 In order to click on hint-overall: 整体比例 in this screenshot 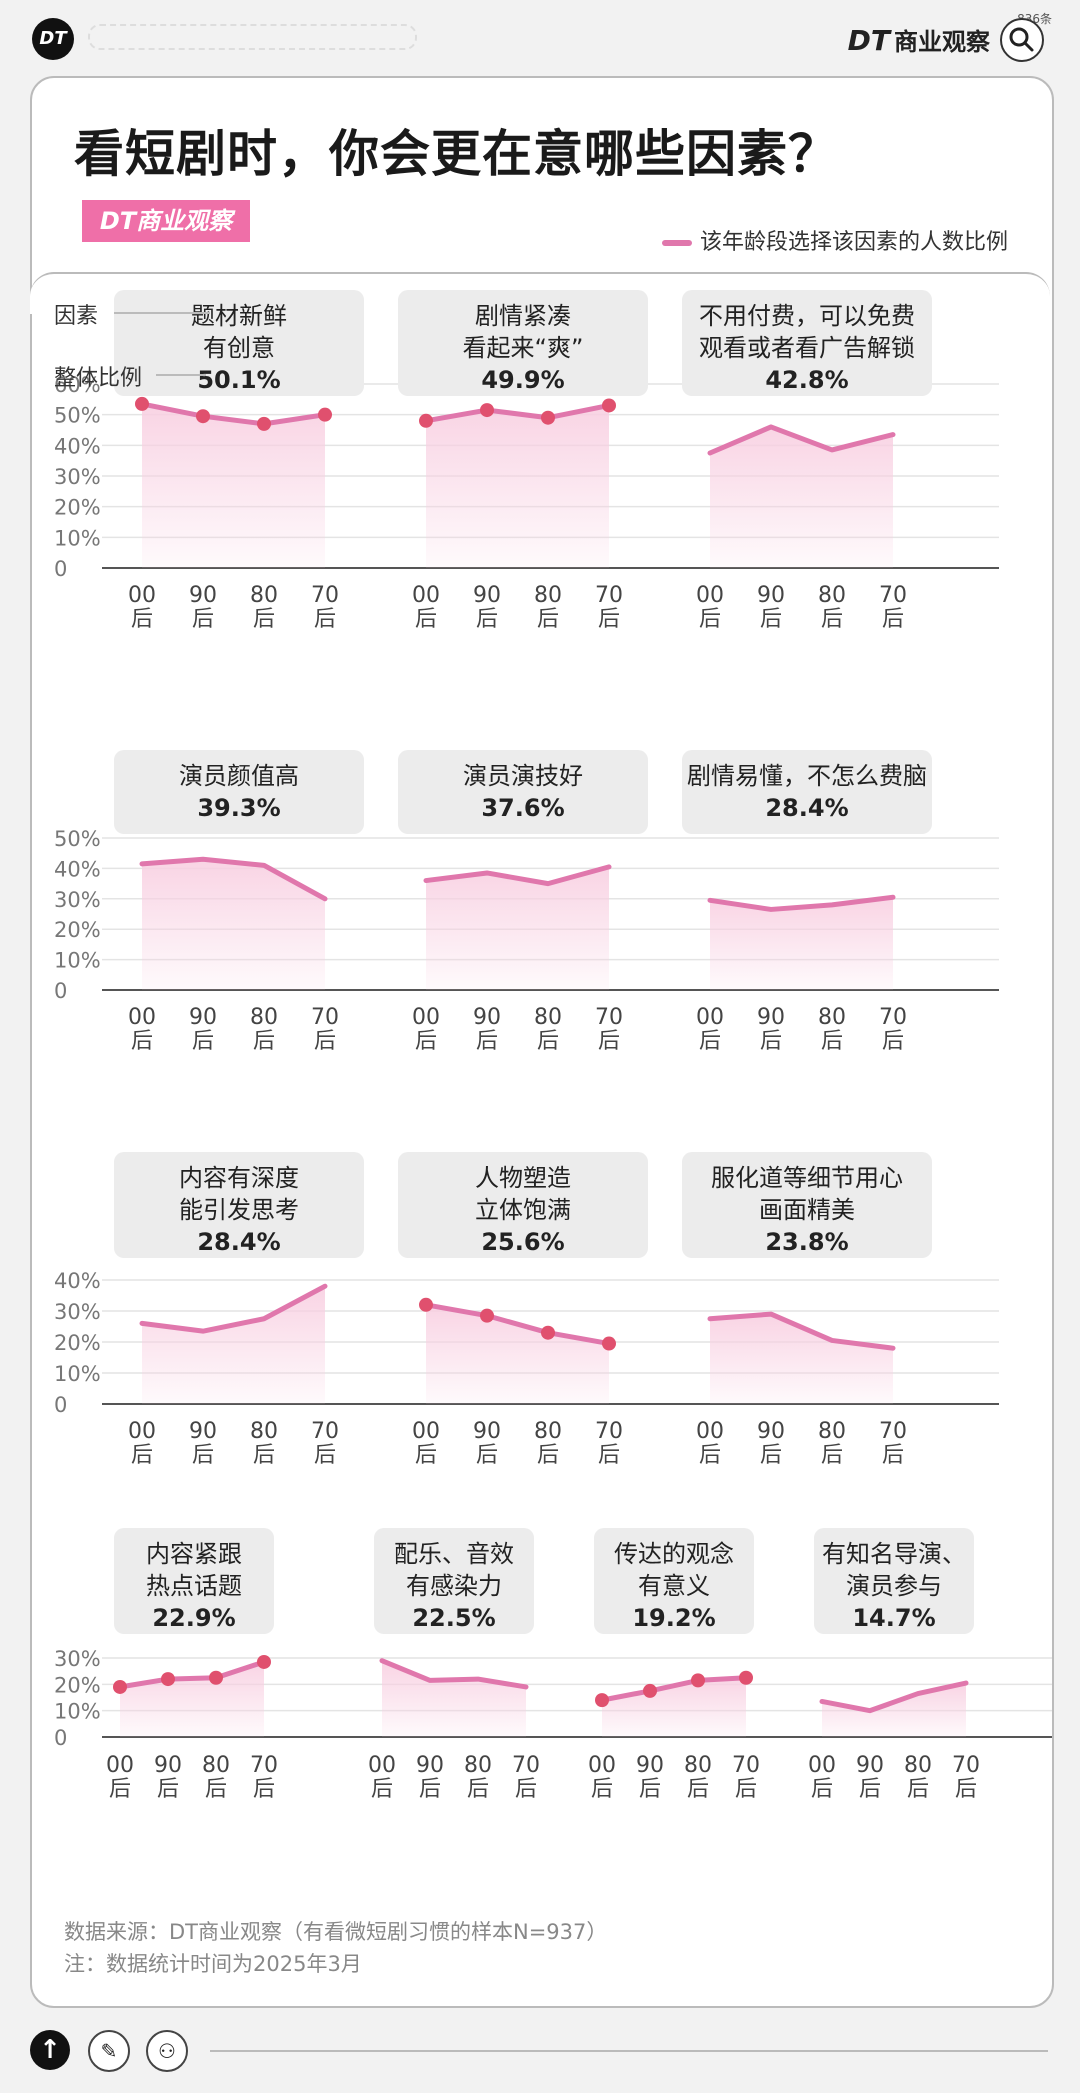, I will do `click(98, 378)`.